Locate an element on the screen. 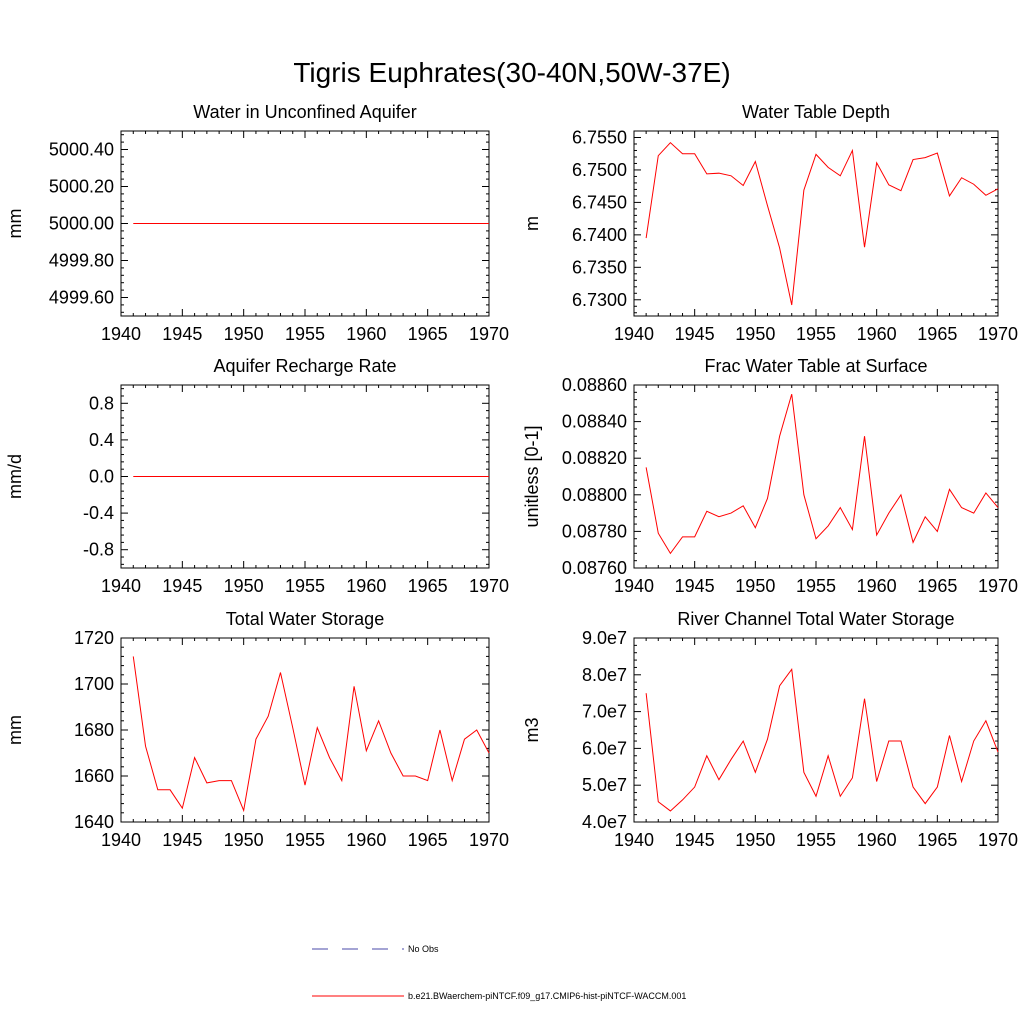 Image resolution: width=1024 pixels, height=1024 pixels. y-tick-label: 5.0e7 is located at coordinates (604, 785).